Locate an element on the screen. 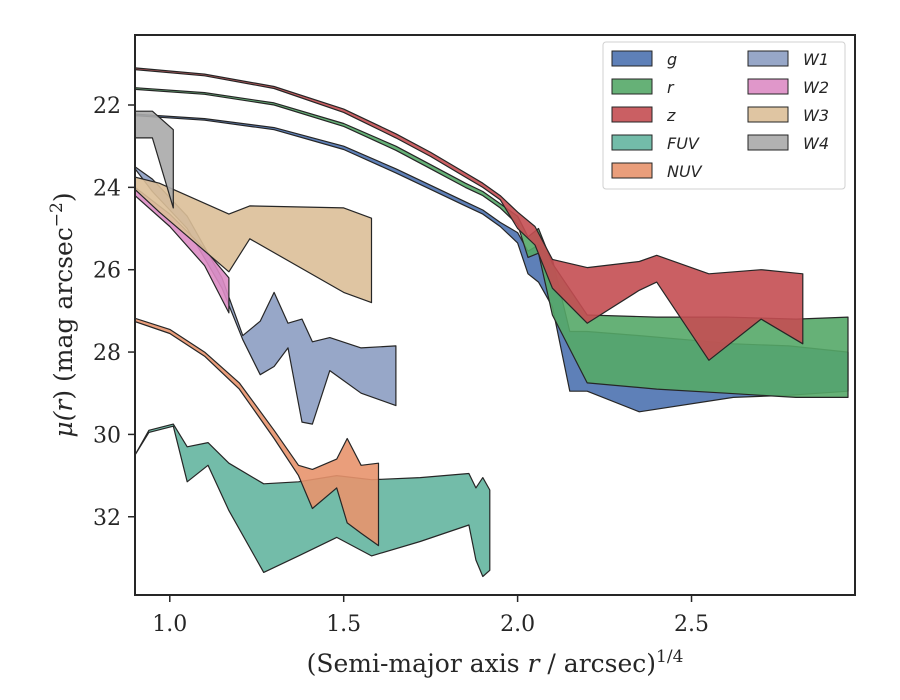 Image resolution: width=900 pixels, height=700 pixels. legend-label-fuv: FUV is located at coordinates (683, 143).